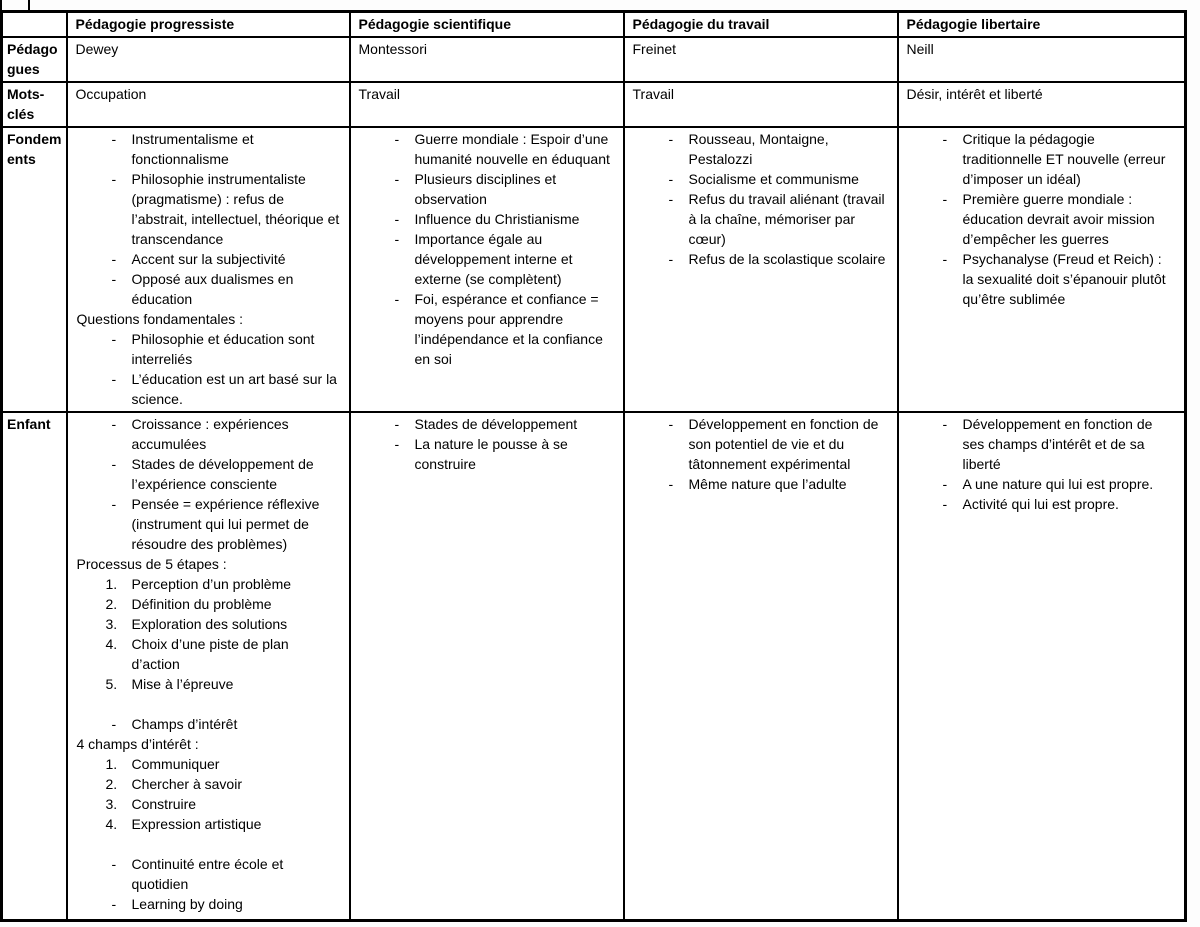  What do you see at coordinates (208, 874) in the screenshot?
I see `bullet-item: - Continuité entre école et quotidien` at bounding box center [208, 874].